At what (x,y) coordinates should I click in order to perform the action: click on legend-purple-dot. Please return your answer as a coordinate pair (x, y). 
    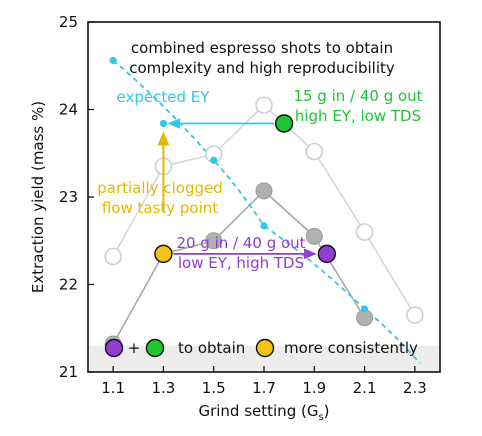
    Looking at the image, I should click on (114, 348).